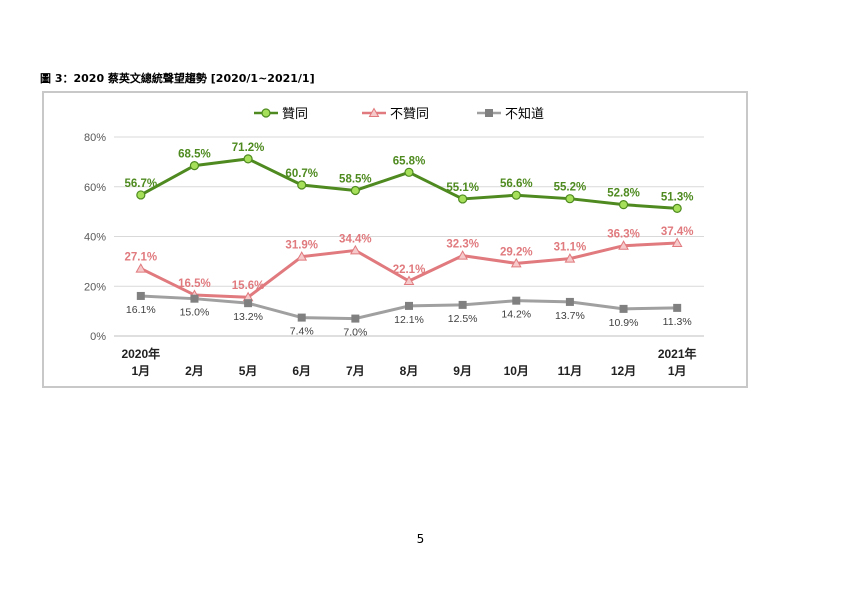  Describe the element at coordinates (141, 184) in the screenshot. I see `data-label: 56.7%` at that location.